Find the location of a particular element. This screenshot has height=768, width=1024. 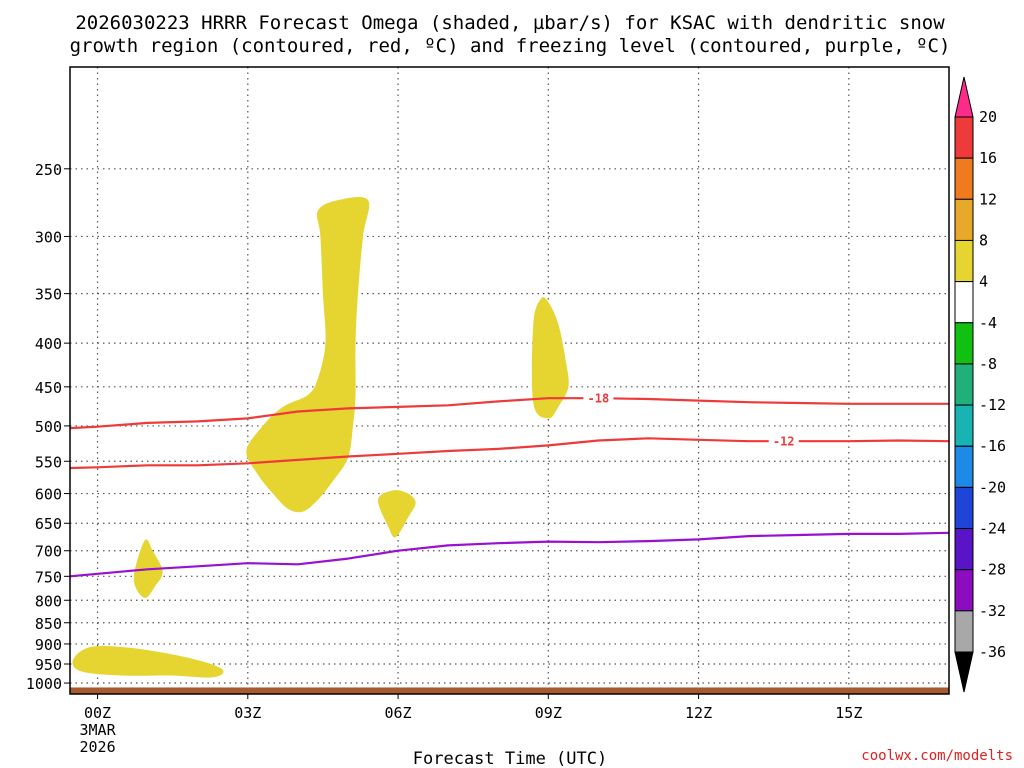

colorbar-label: -36 is located at coordinates (992, 652).